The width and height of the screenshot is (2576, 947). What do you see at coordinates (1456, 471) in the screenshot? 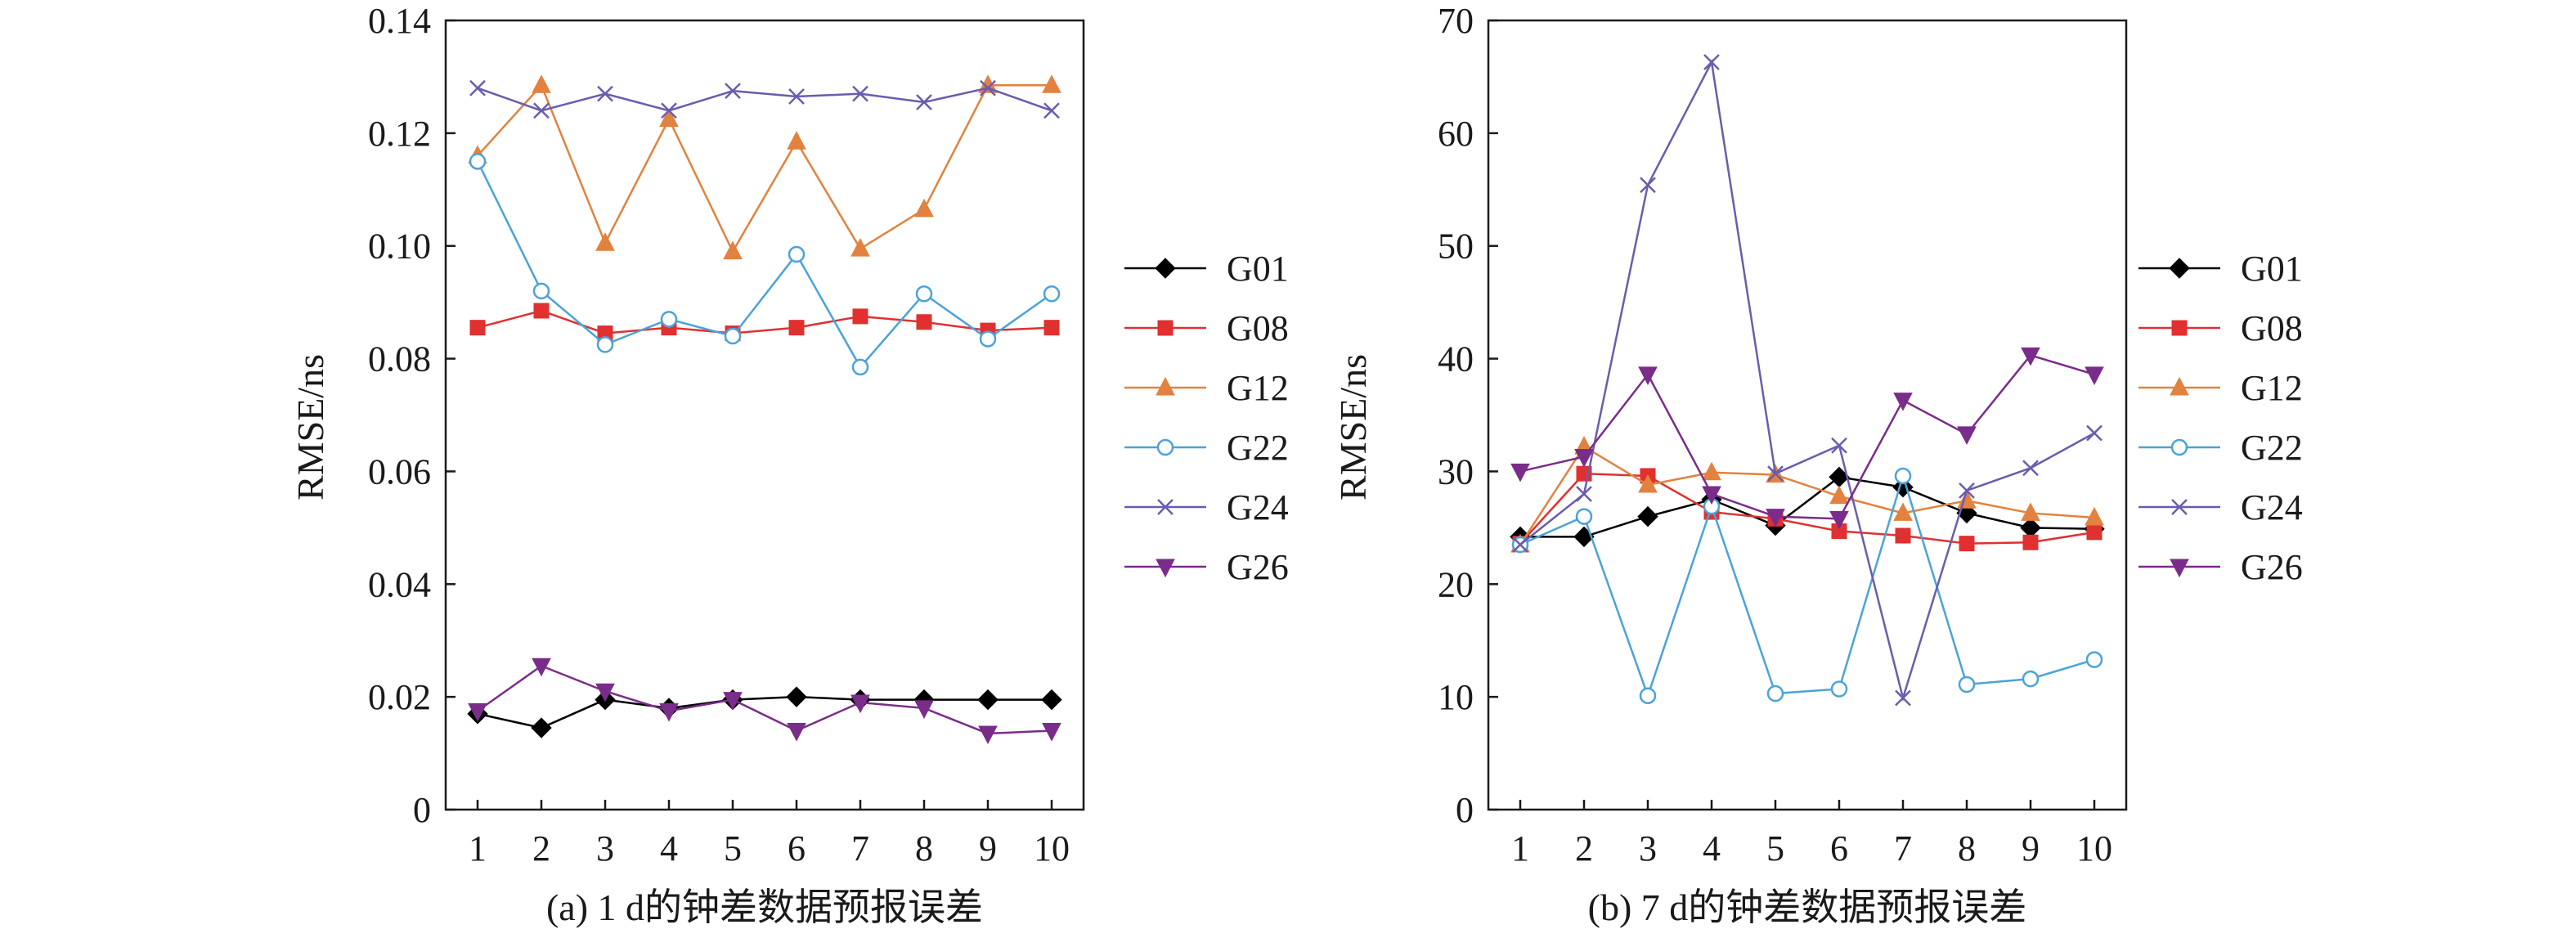
I see `y-tick-label: 30` at bounding box center [1456, 471].